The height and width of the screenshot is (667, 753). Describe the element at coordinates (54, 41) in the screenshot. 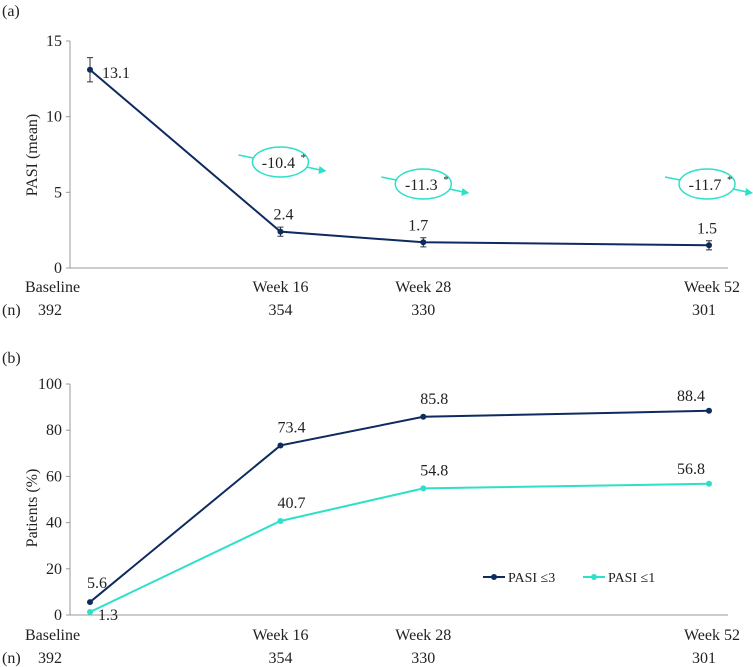

I see `panel-a-y-tick-label: 15` at that location.